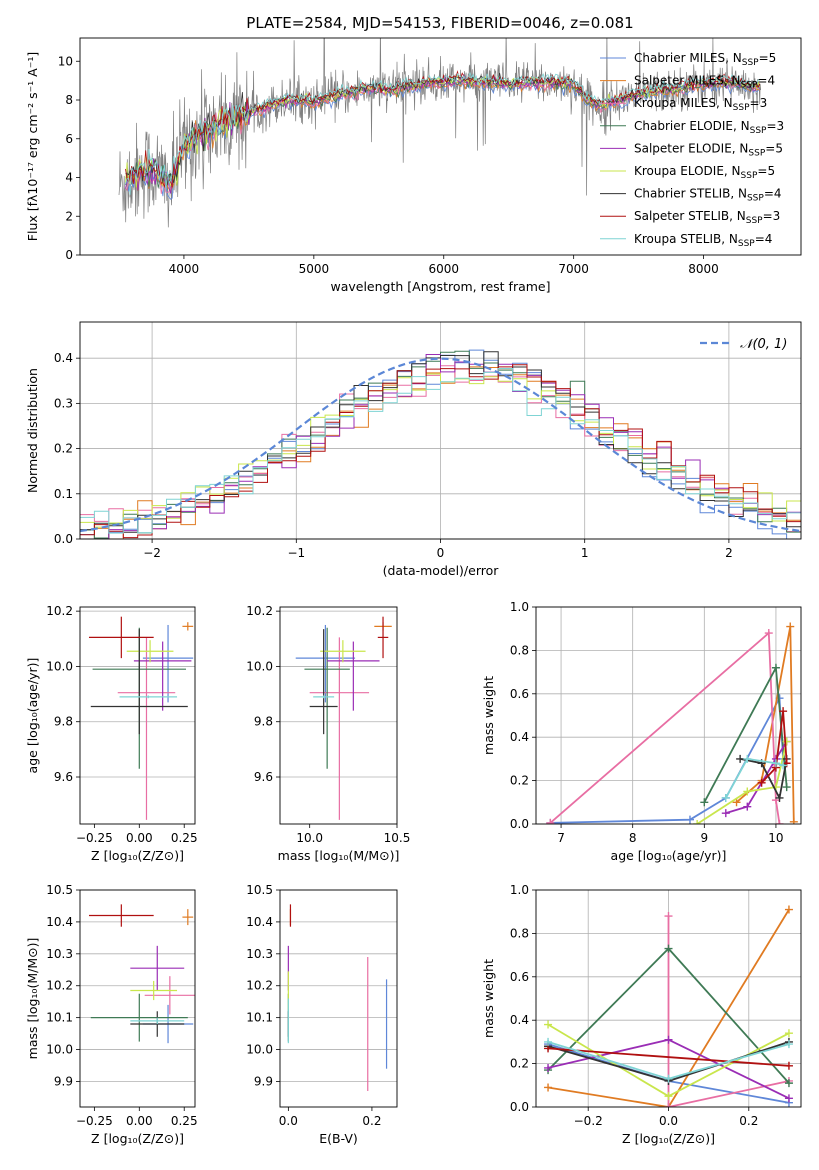 The width and height of the screenshot is (819, 1170). I want to click on y-tick-label: 0.1, so click(63, 494).